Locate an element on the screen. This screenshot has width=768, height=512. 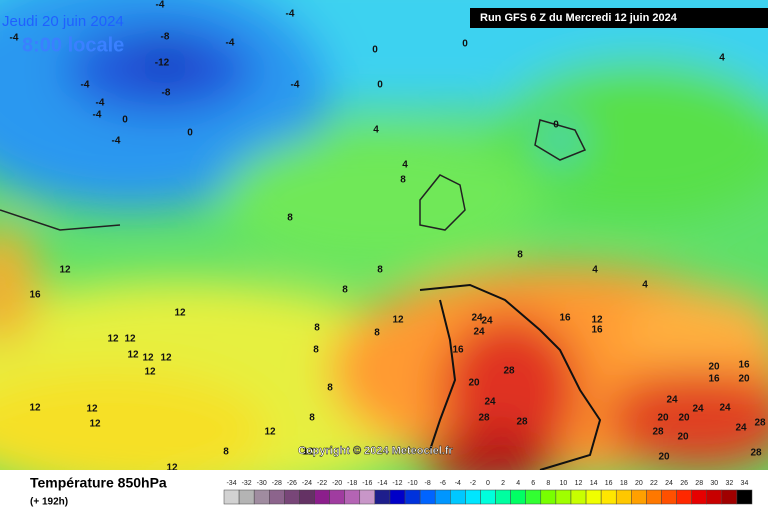
scale-label: 10 is located at coordinates (564, 483).